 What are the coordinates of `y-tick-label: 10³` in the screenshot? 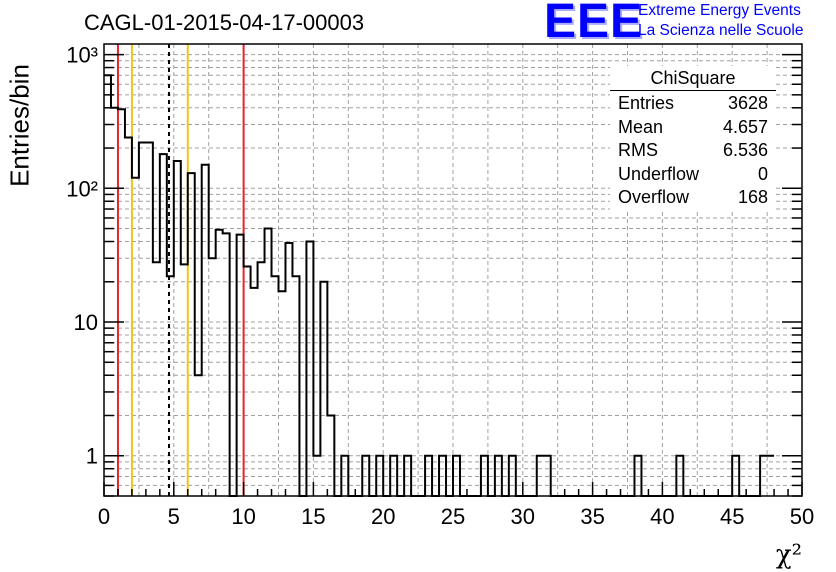 It's located at (82, 55).